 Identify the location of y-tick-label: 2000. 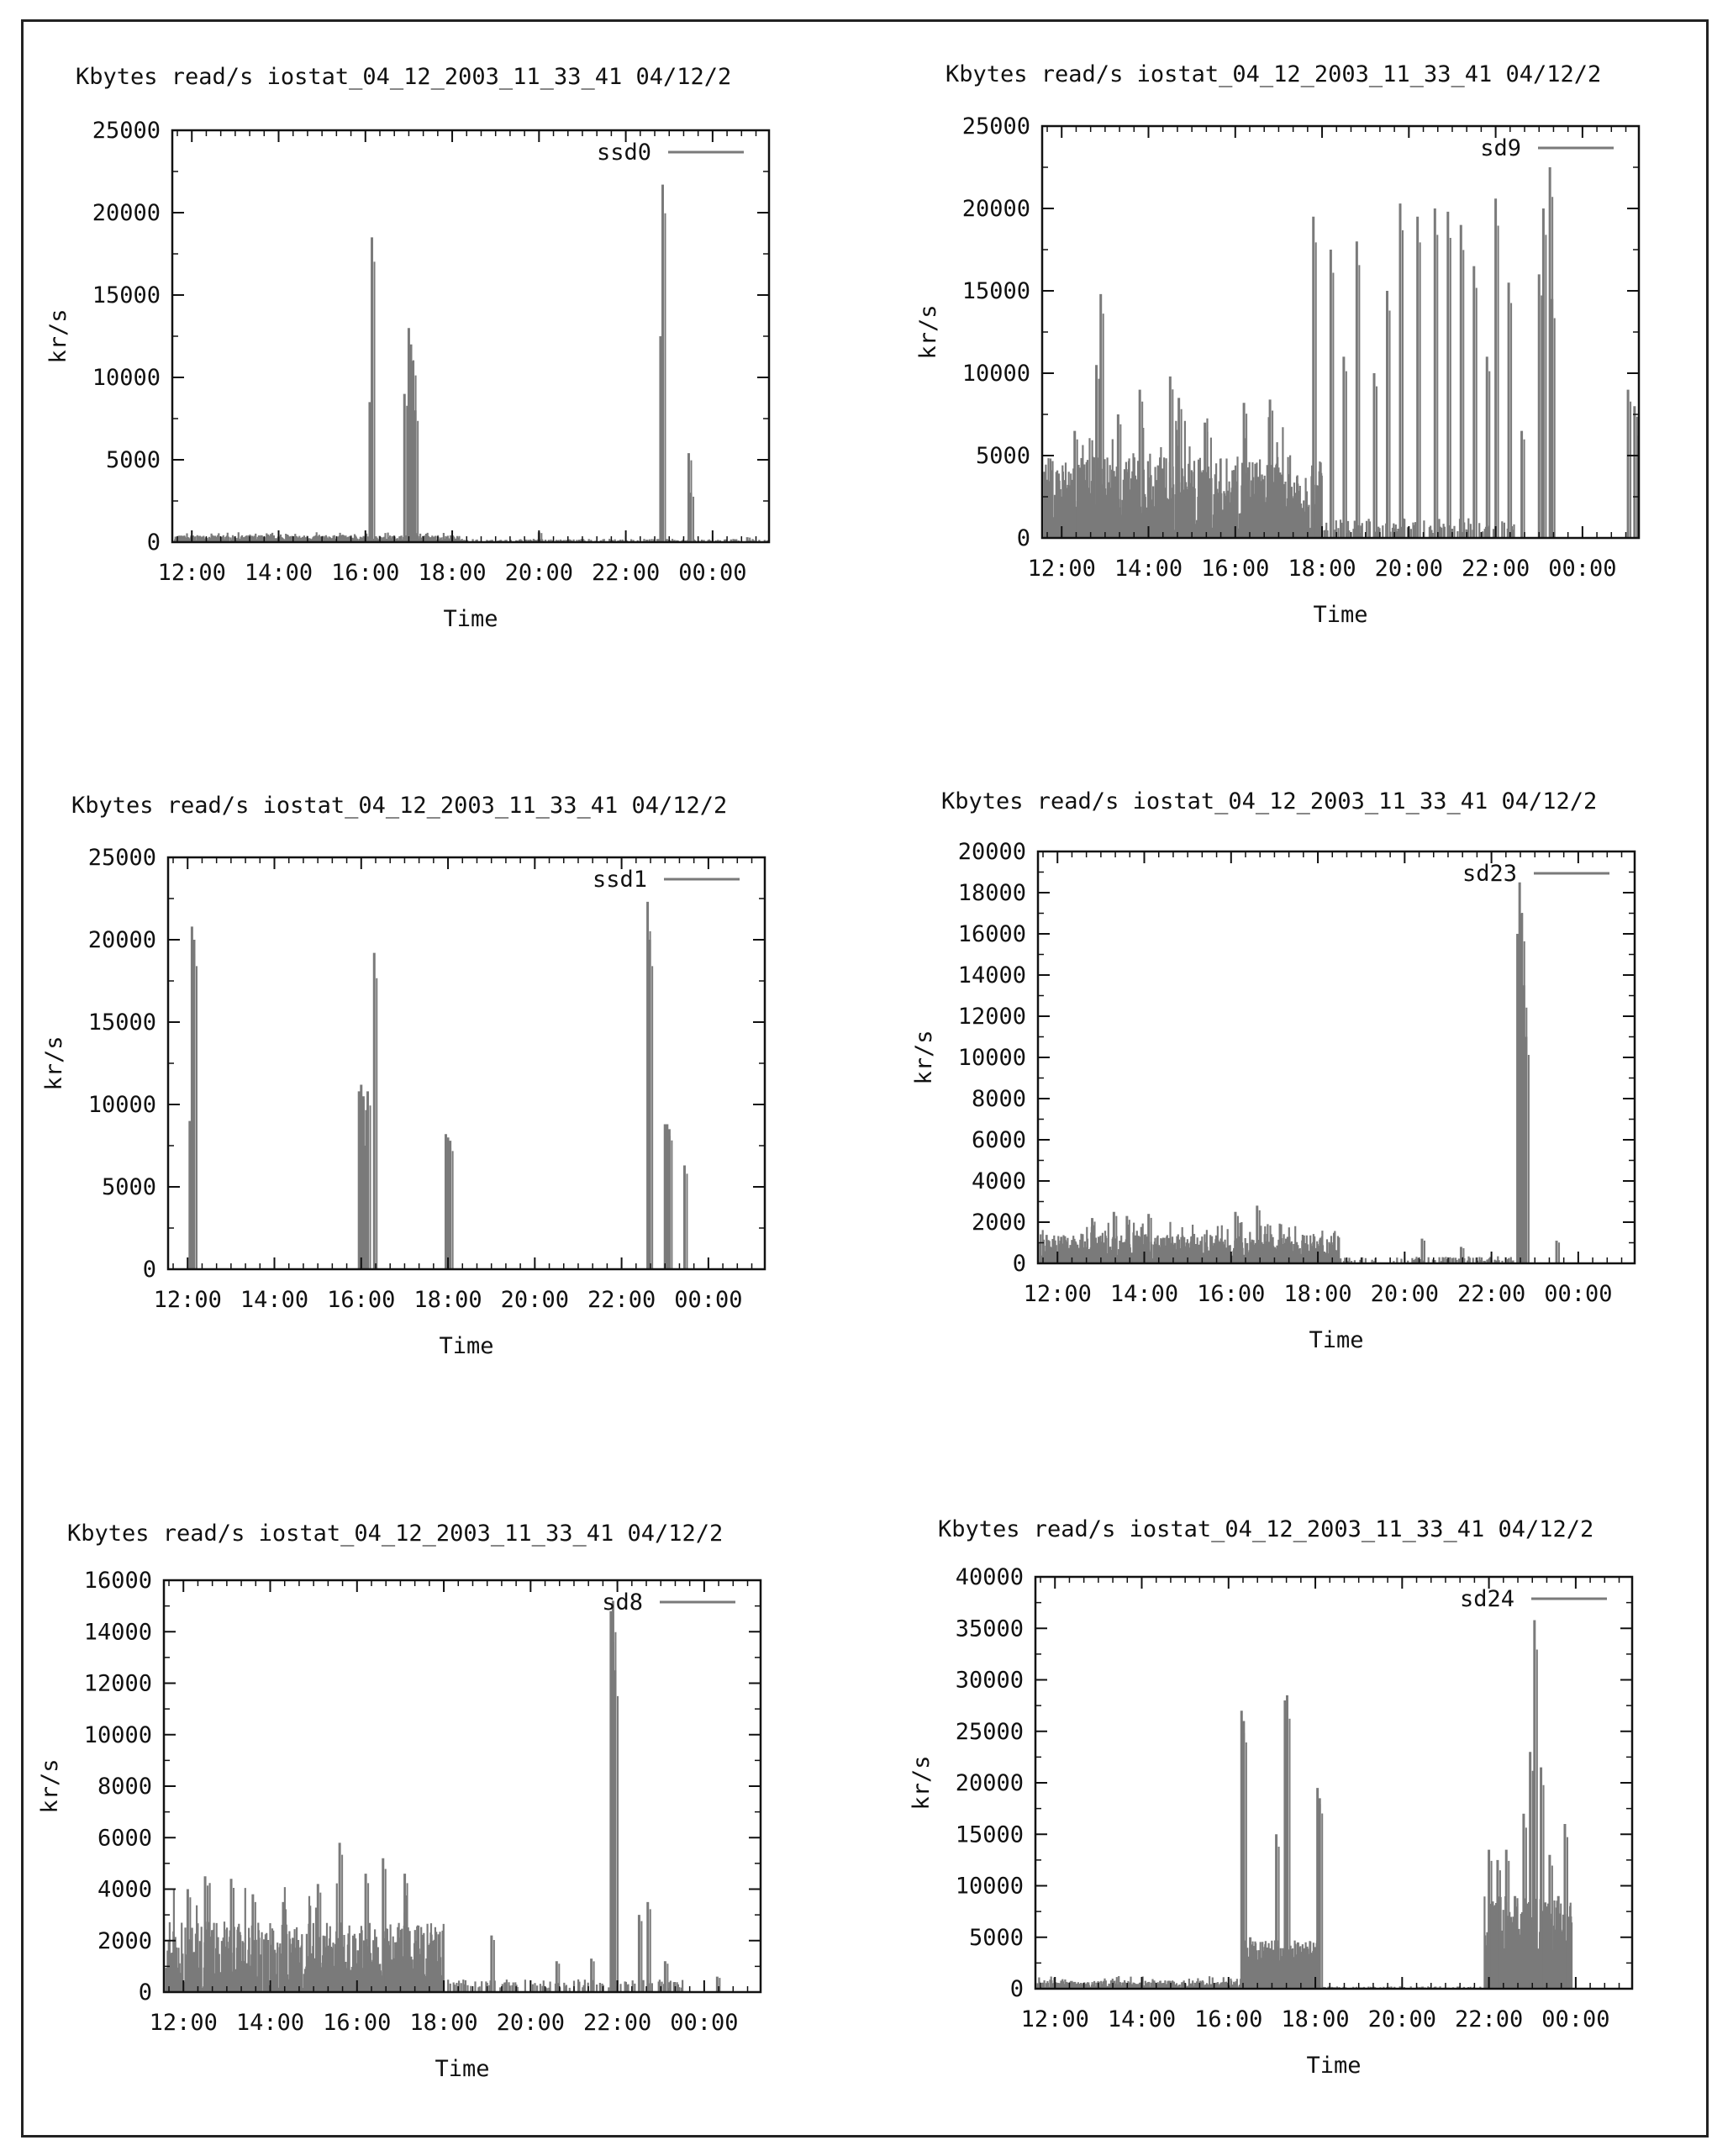
(124, 1941).